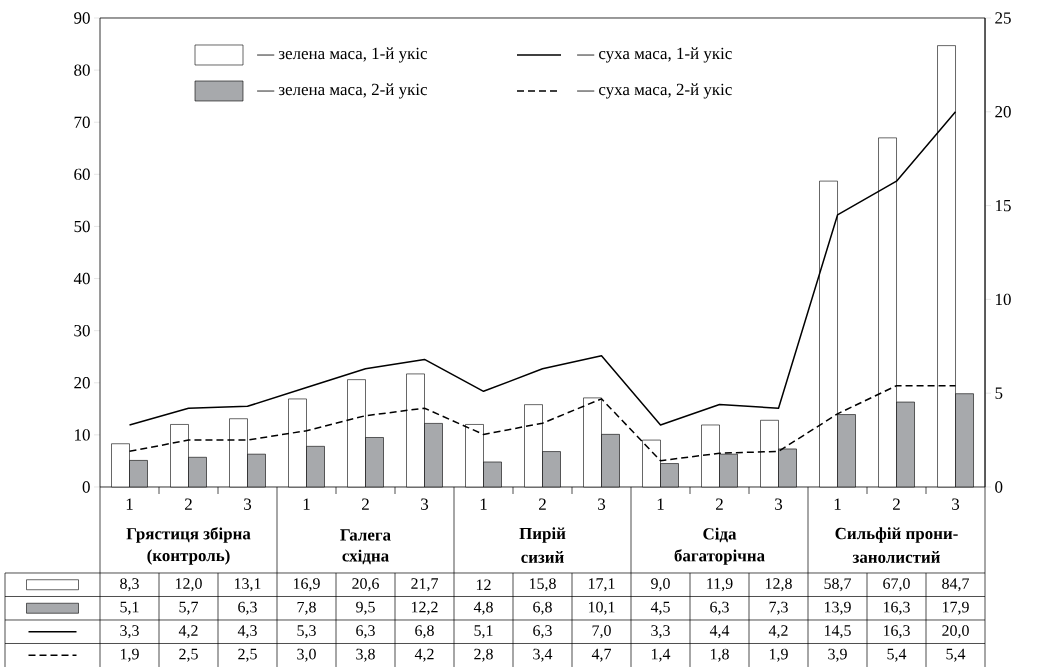  Describe the element at coordinates (955, 608) in the screenshot. I see `data-label: 17,9` at that location.